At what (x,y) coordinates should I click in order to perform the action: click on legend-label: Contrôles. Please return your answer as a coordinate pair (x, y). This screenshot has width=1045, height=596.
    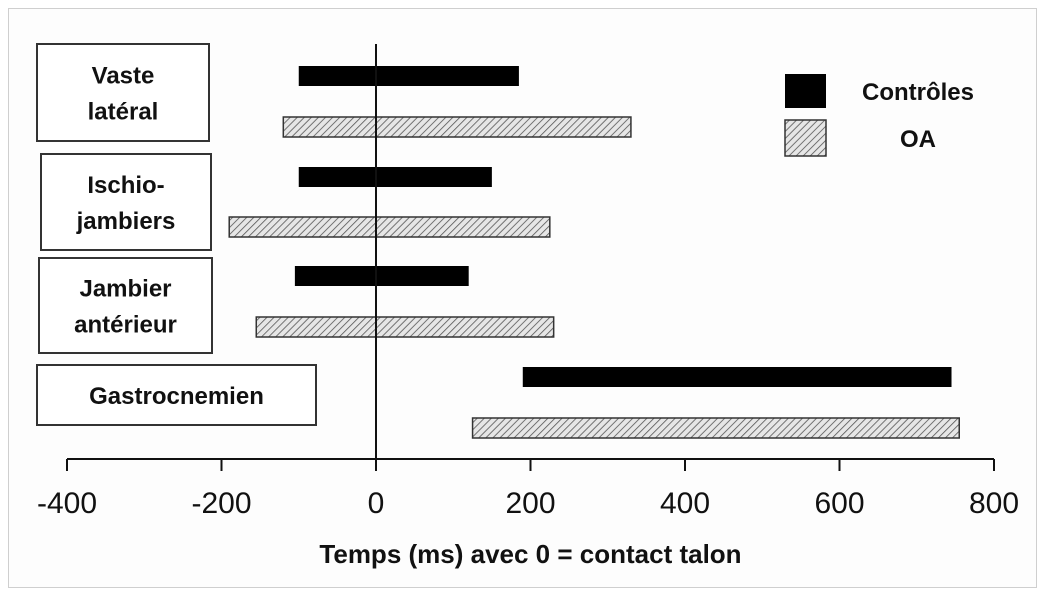
    Looking at the image, I should click on (918, 92).